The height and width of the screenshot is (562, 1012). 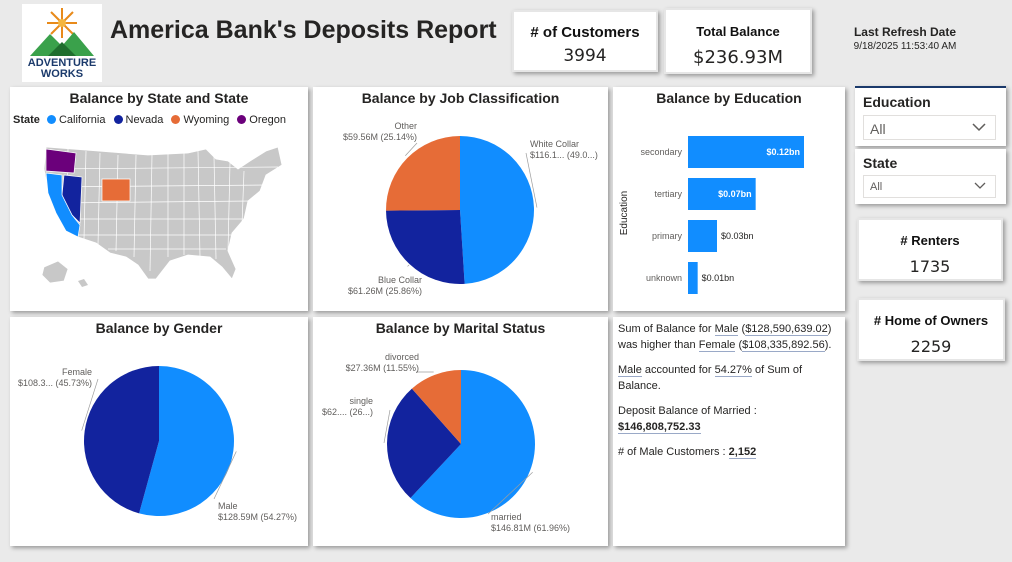 I want to click on pie-slice-blue-collar, so click(x=425, y=247).